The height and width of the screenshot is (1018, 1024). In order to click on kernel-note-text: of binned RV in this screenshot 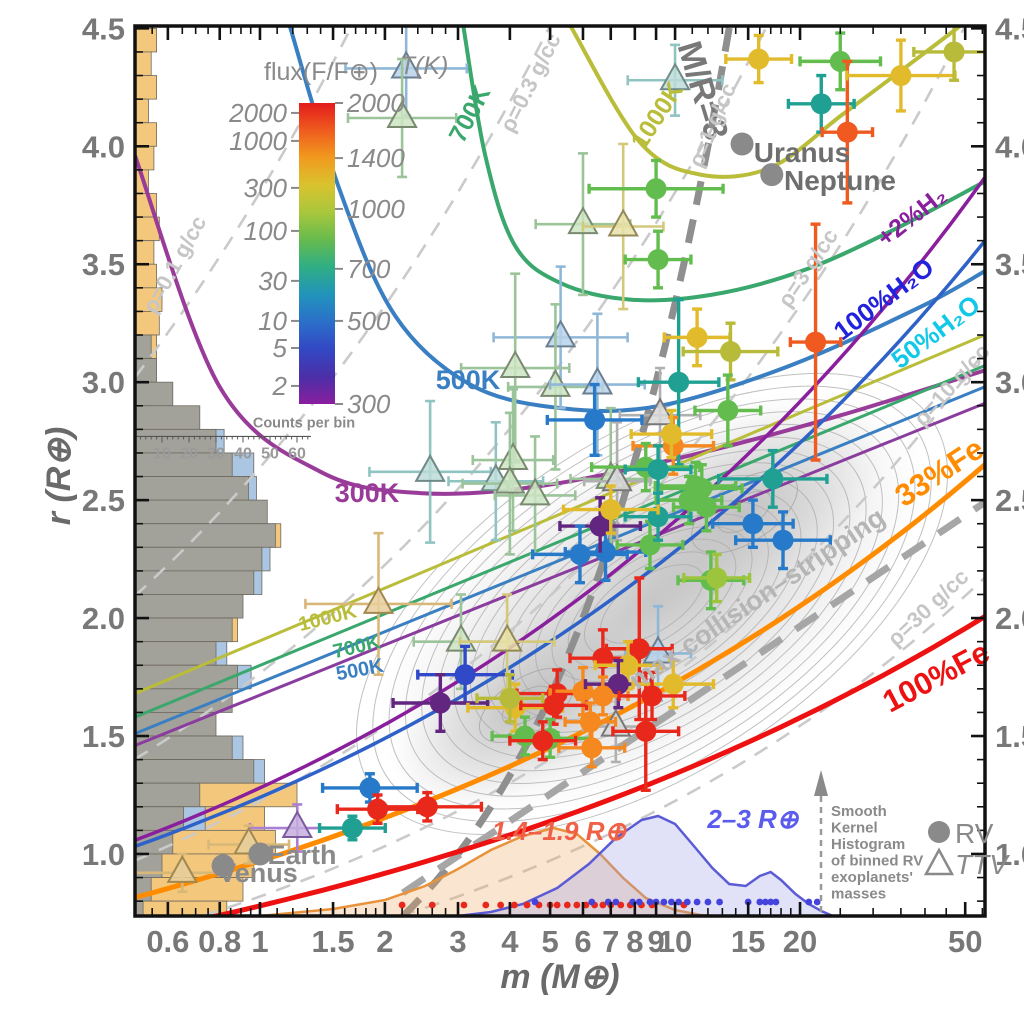, I will do `click(877, 861)`.